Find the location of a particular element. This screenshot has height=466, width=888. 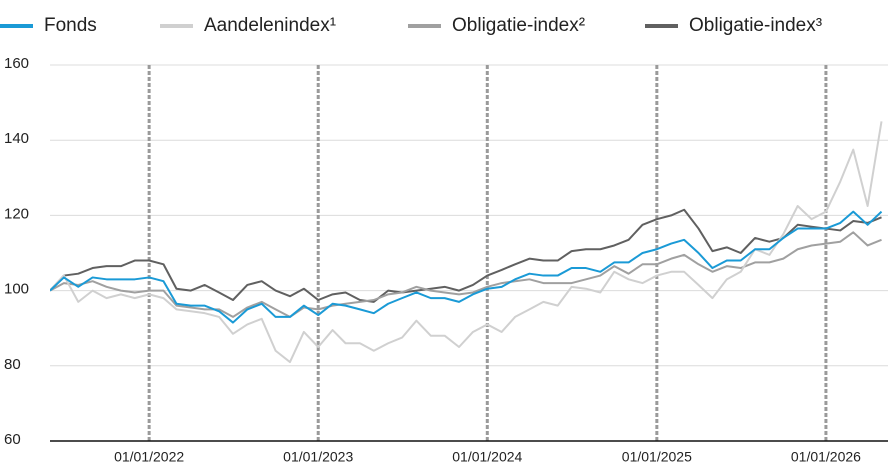

legend-label: Aandelenindex¹ is located at coordinates (270, 25).